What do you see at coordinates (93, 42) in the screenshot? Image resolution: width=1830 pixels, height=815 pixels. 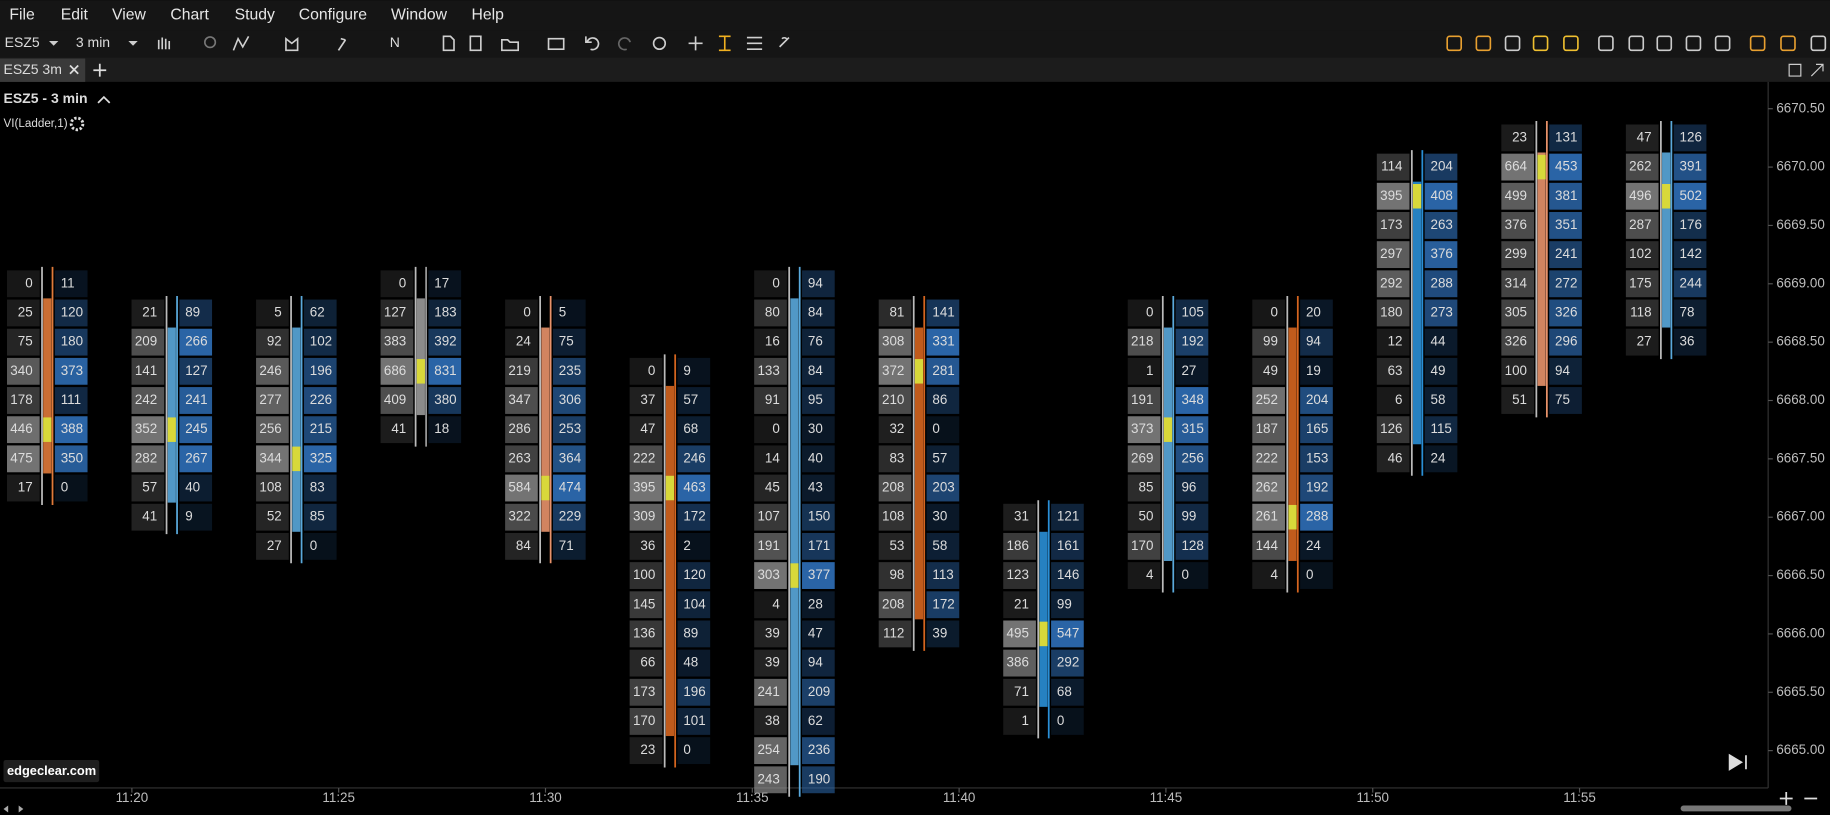 I see `interval-select: 3 min` at bounding box center [93, 42].